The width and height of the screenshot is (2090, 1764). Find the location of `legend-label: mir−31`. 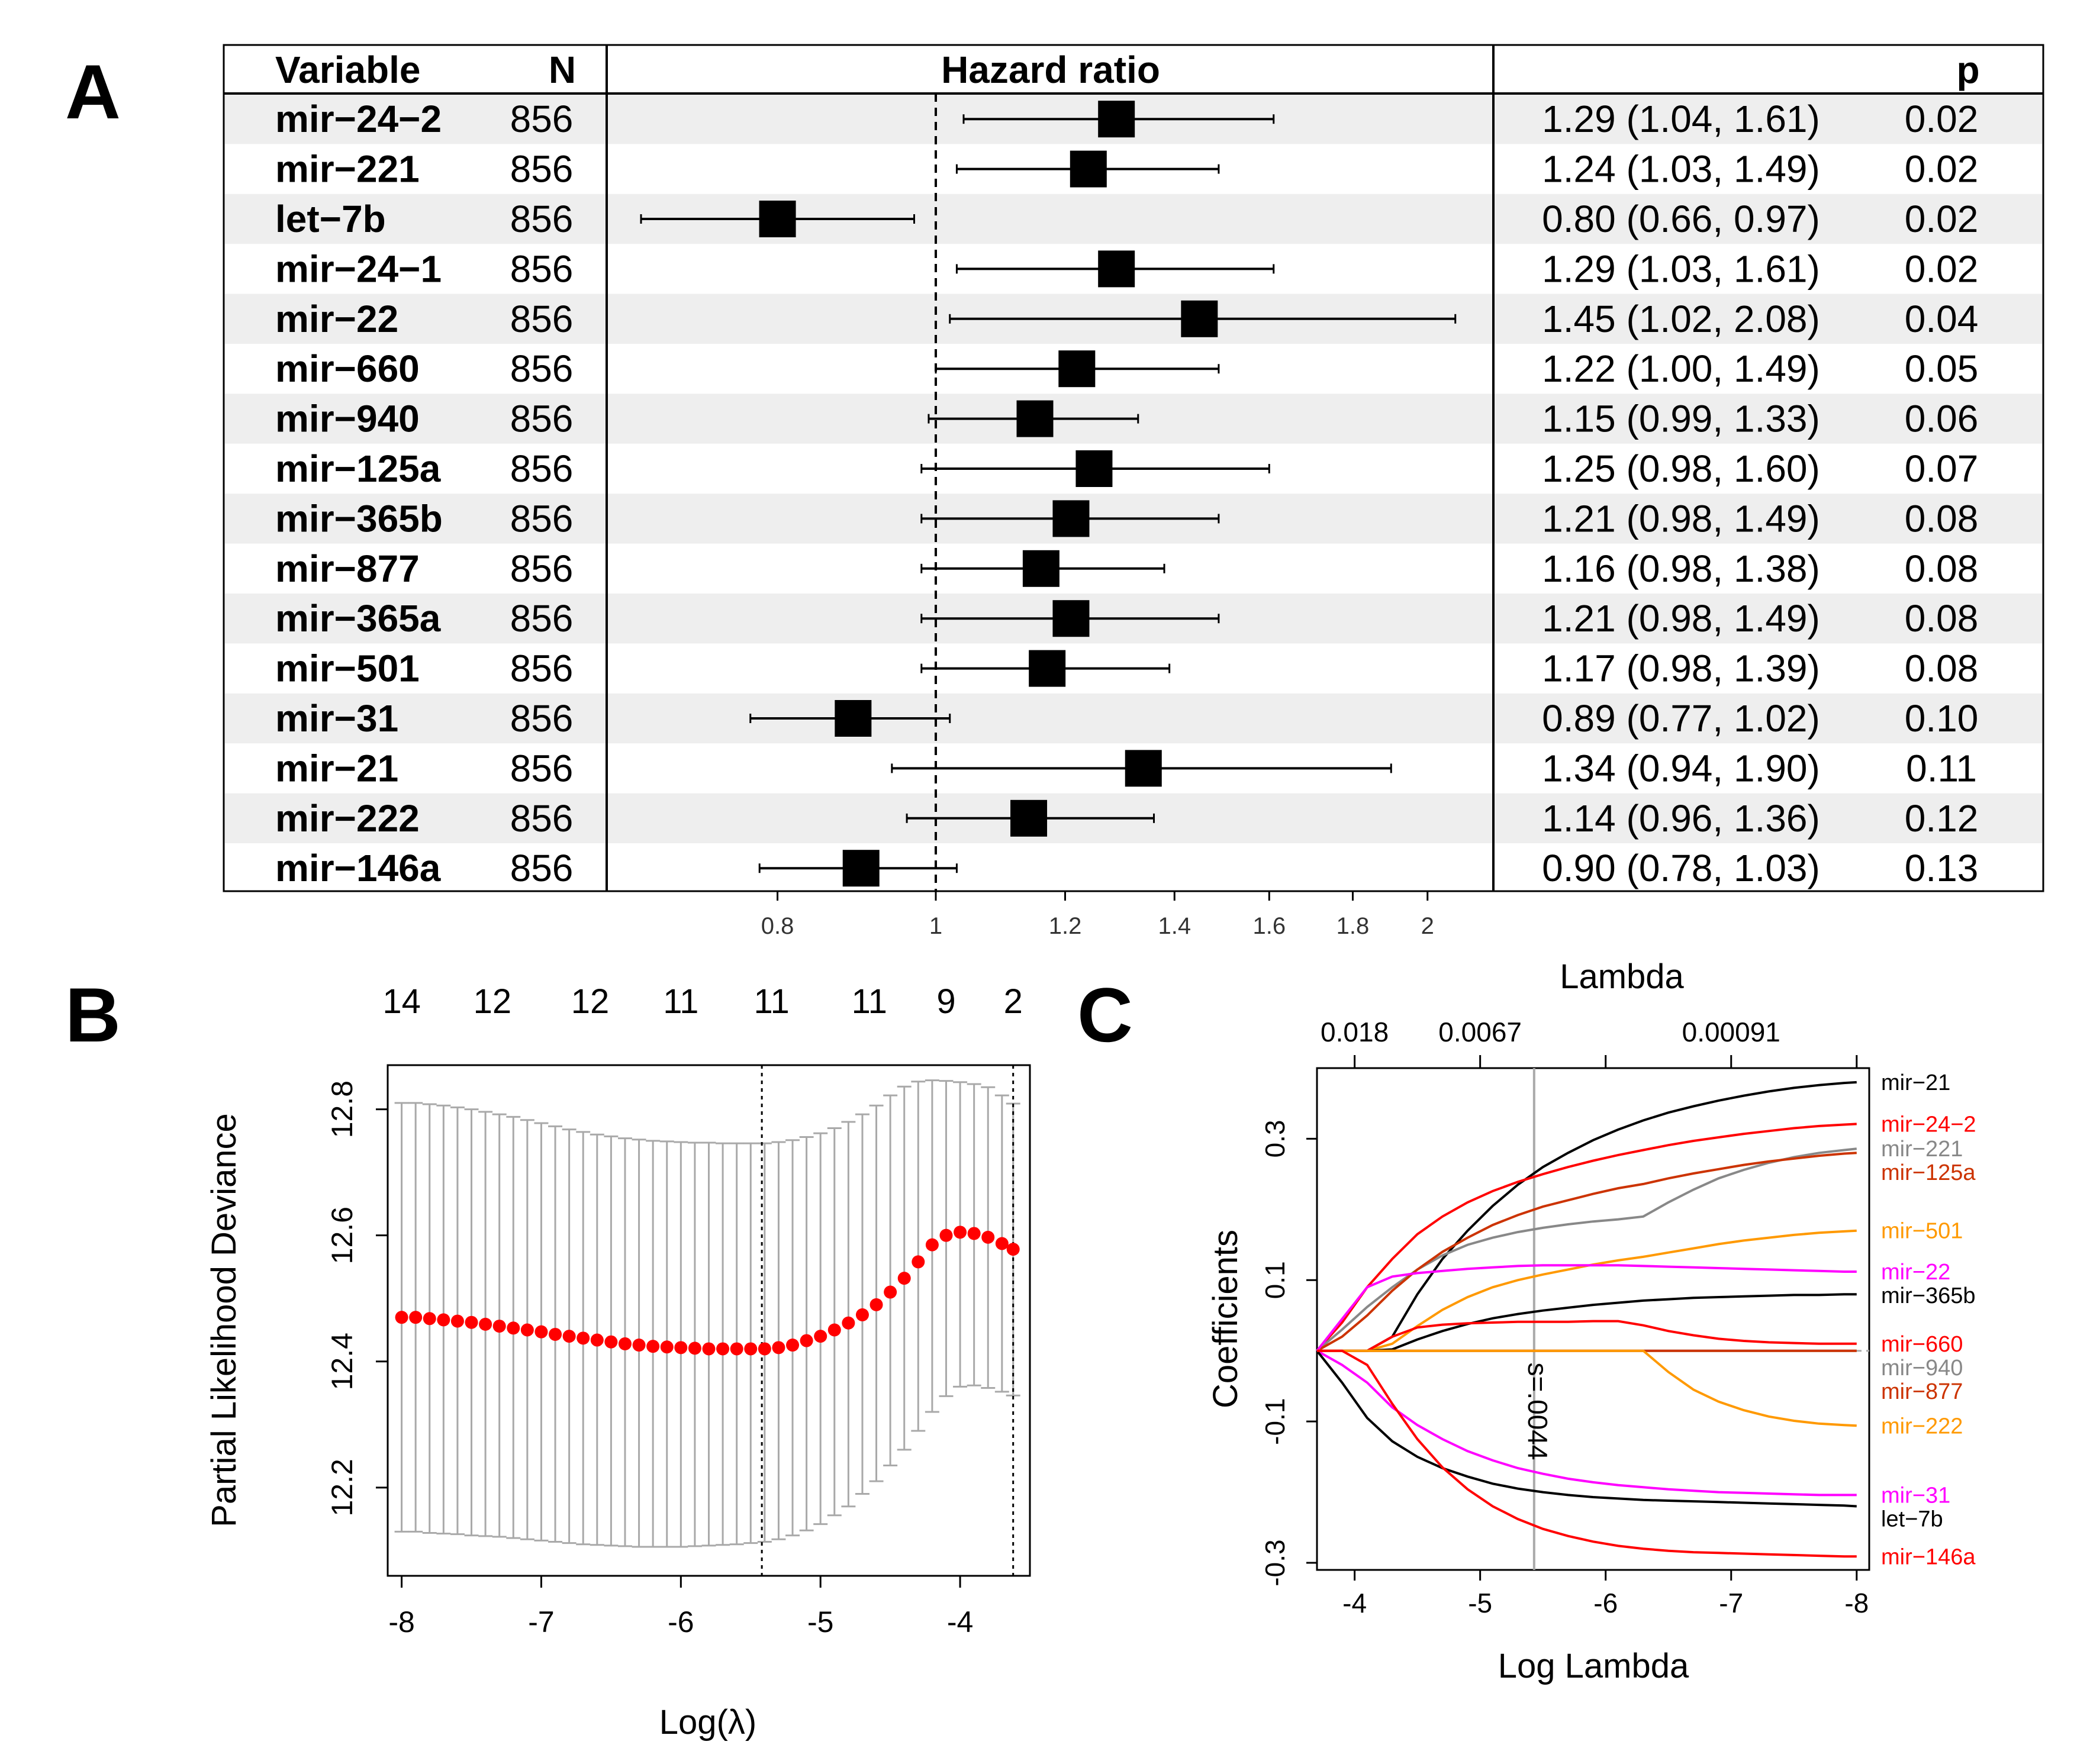

legend-label: mir−31 is located at coordinates (1915, 1495).